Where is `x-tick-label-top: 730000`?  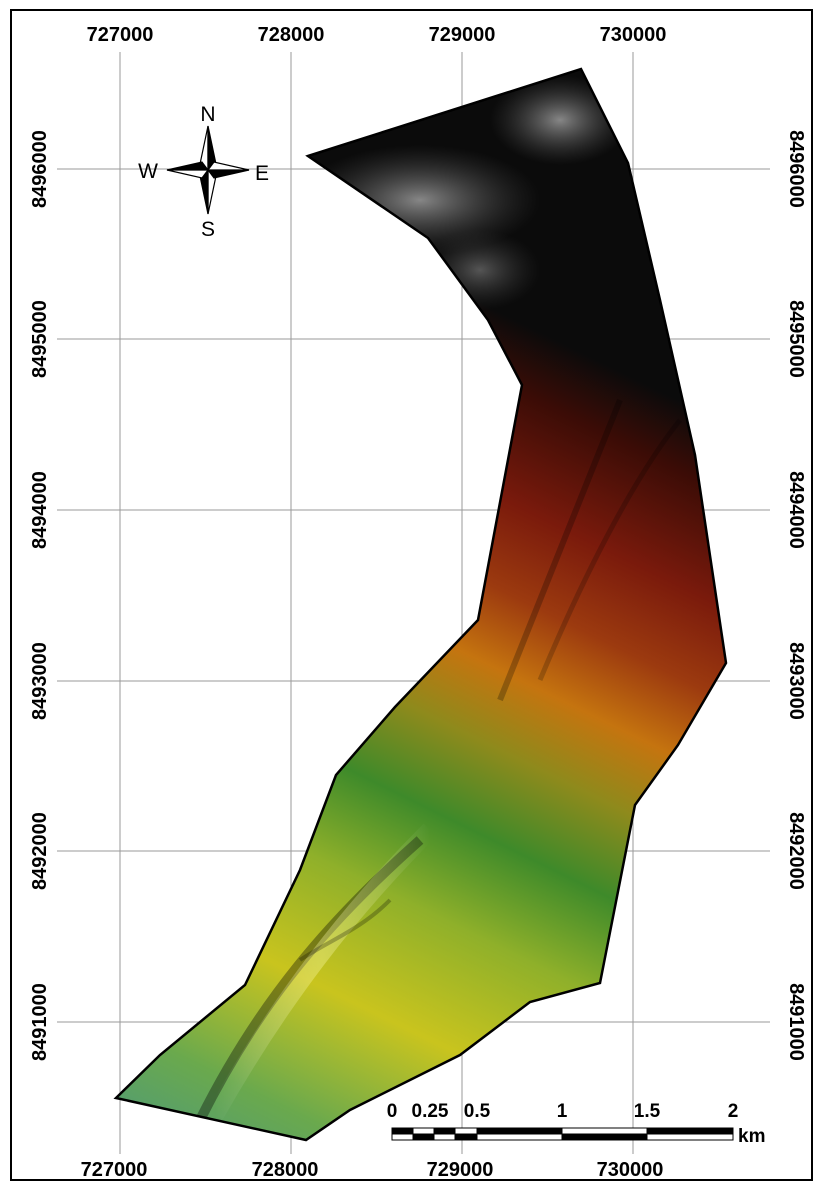 x-tick-label-top: 730000 is located at coordinates (633, 35).